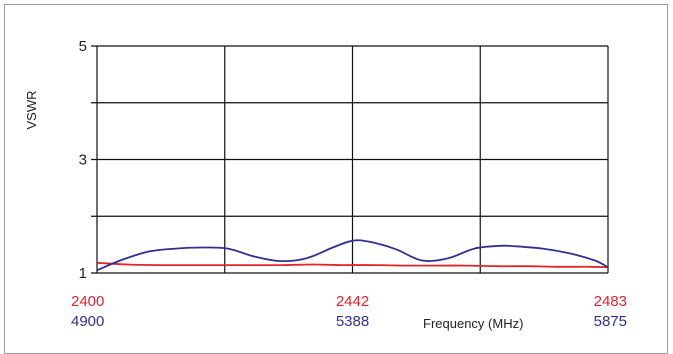 The image size is (673, 354). Describe the element at coordinates (31, 110) in the screenshot. I see `y-axis-label: VSWR` at that location.